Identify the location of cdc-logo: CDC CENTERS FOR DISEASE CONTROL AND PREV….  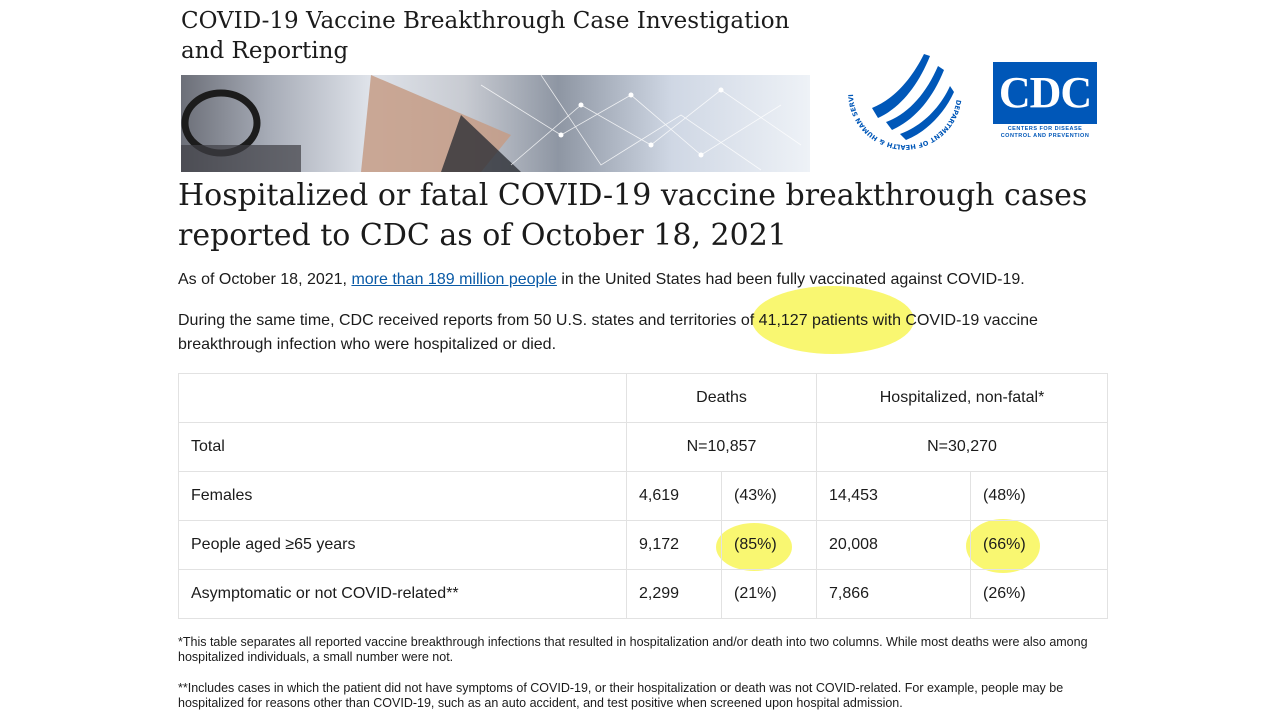
(1045, 102).